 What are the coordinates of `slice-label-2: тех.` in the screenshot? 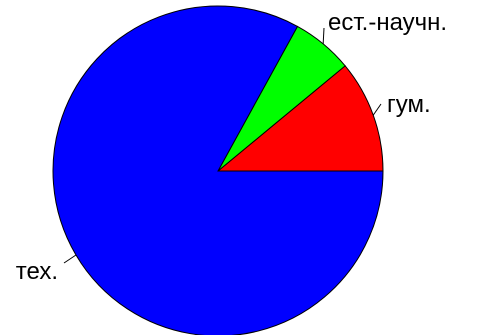 It's located at (37, 271).